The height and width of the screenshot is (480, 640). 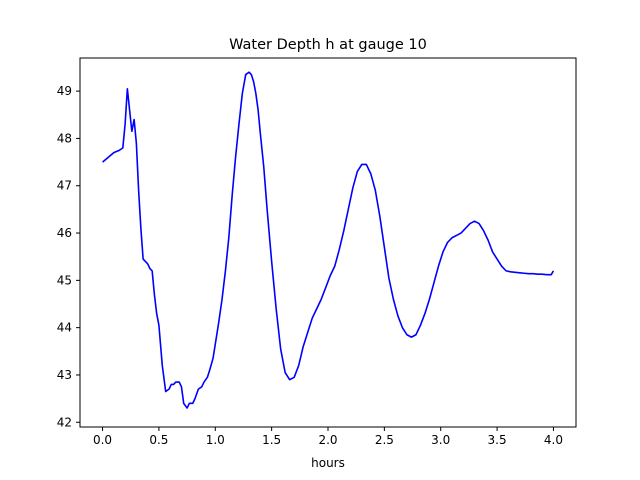 What do you see at coordinates (64, 138) in the screenshot?
I see `y-tick-label: 48` at bounding box center [64, 138].